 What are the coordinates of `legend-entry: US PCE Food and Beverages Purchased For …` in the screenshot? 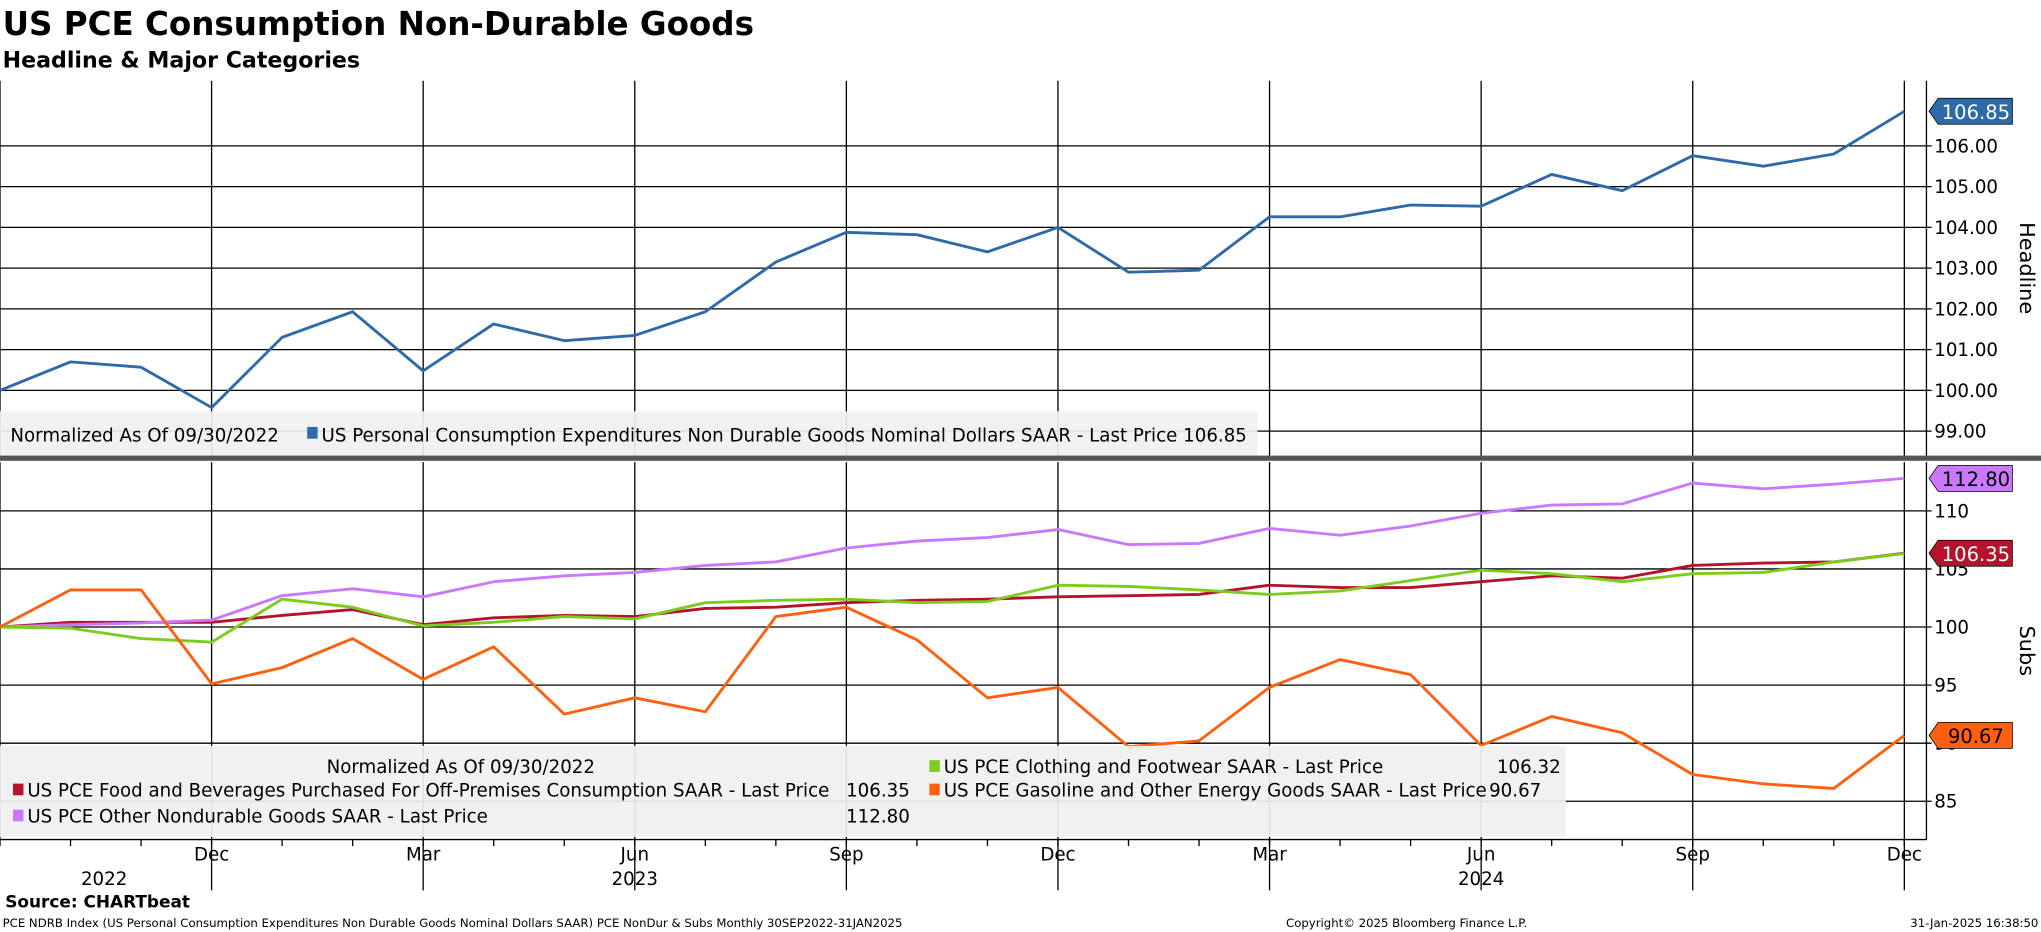 It's located at (428, 791).